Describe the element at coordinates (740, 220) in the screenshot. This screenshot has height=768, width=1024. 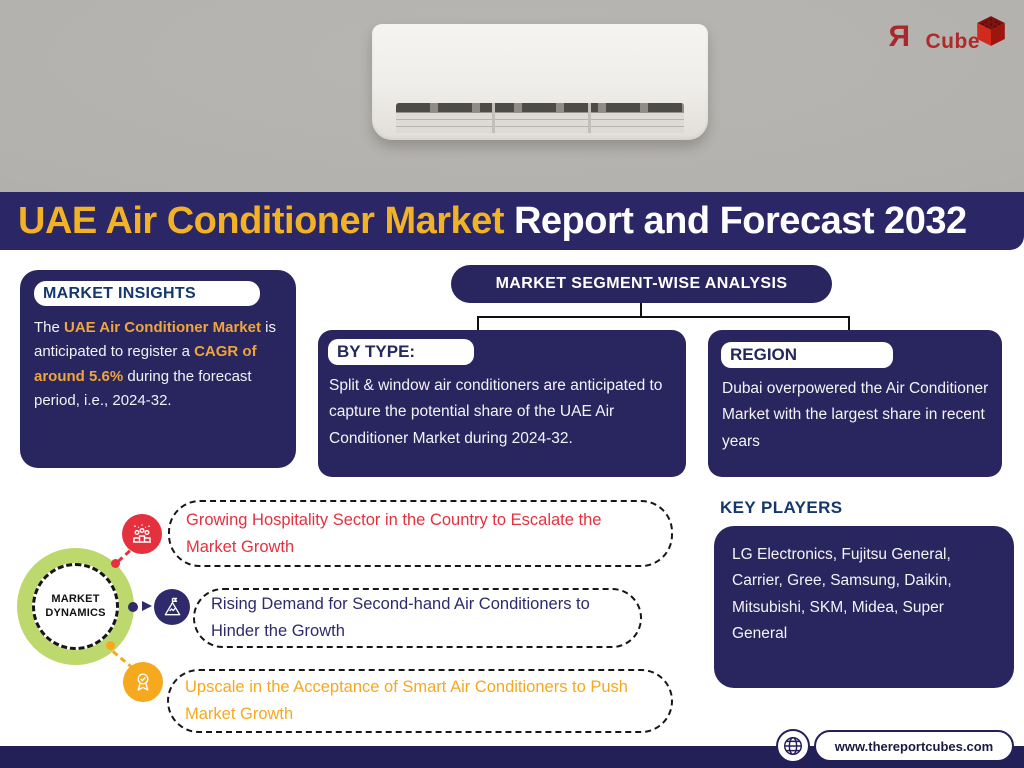
I see `page-title-rest: Report and Forecast 2032` at that location.